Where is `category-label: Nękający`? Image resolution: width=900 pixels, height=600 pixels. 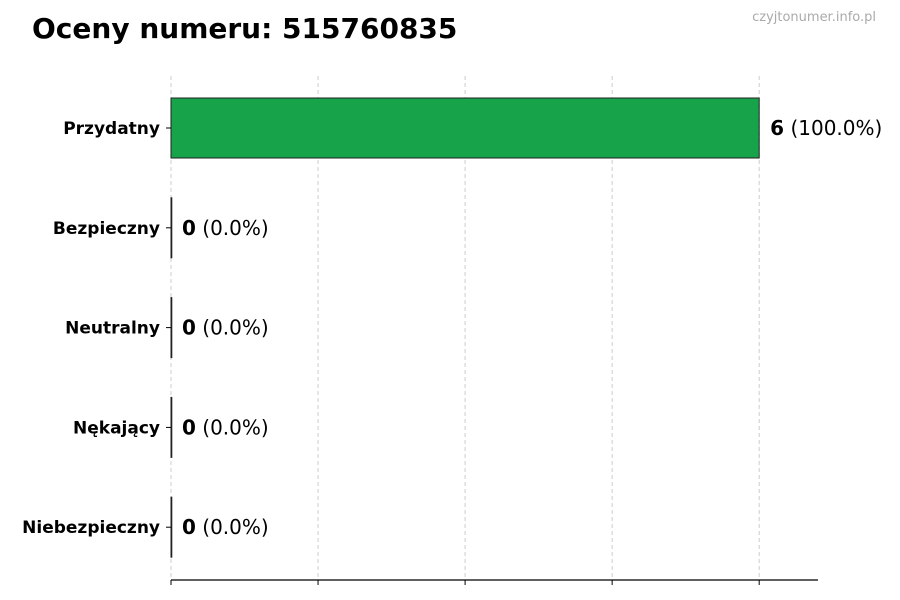
category-label: Nękający is located at coordinates (116, 428).